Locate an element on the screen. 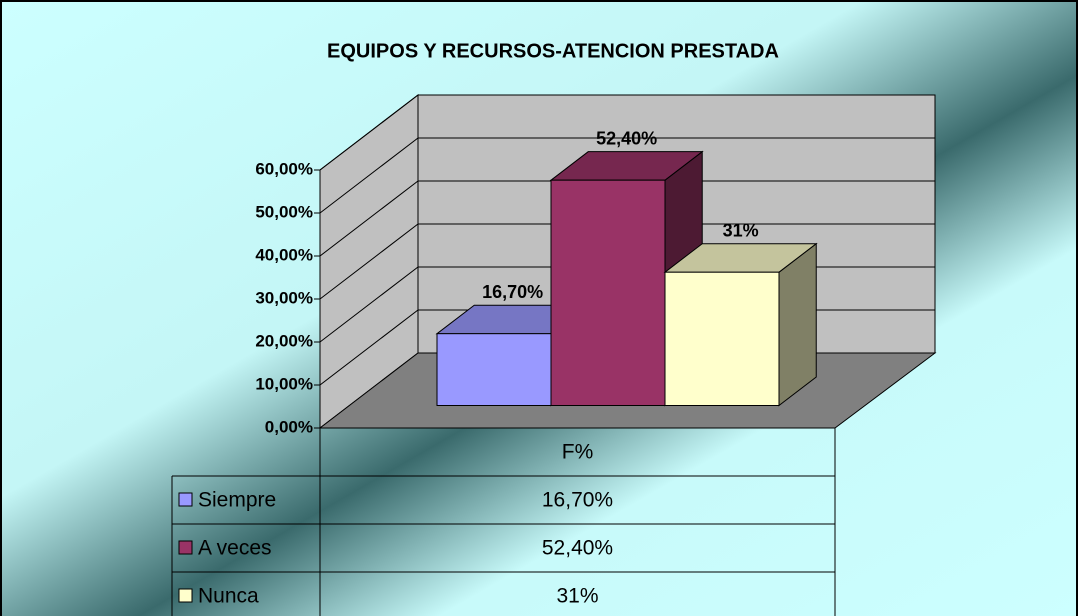  y-tick-label: 40,00% is located at coordinates (284, 254).